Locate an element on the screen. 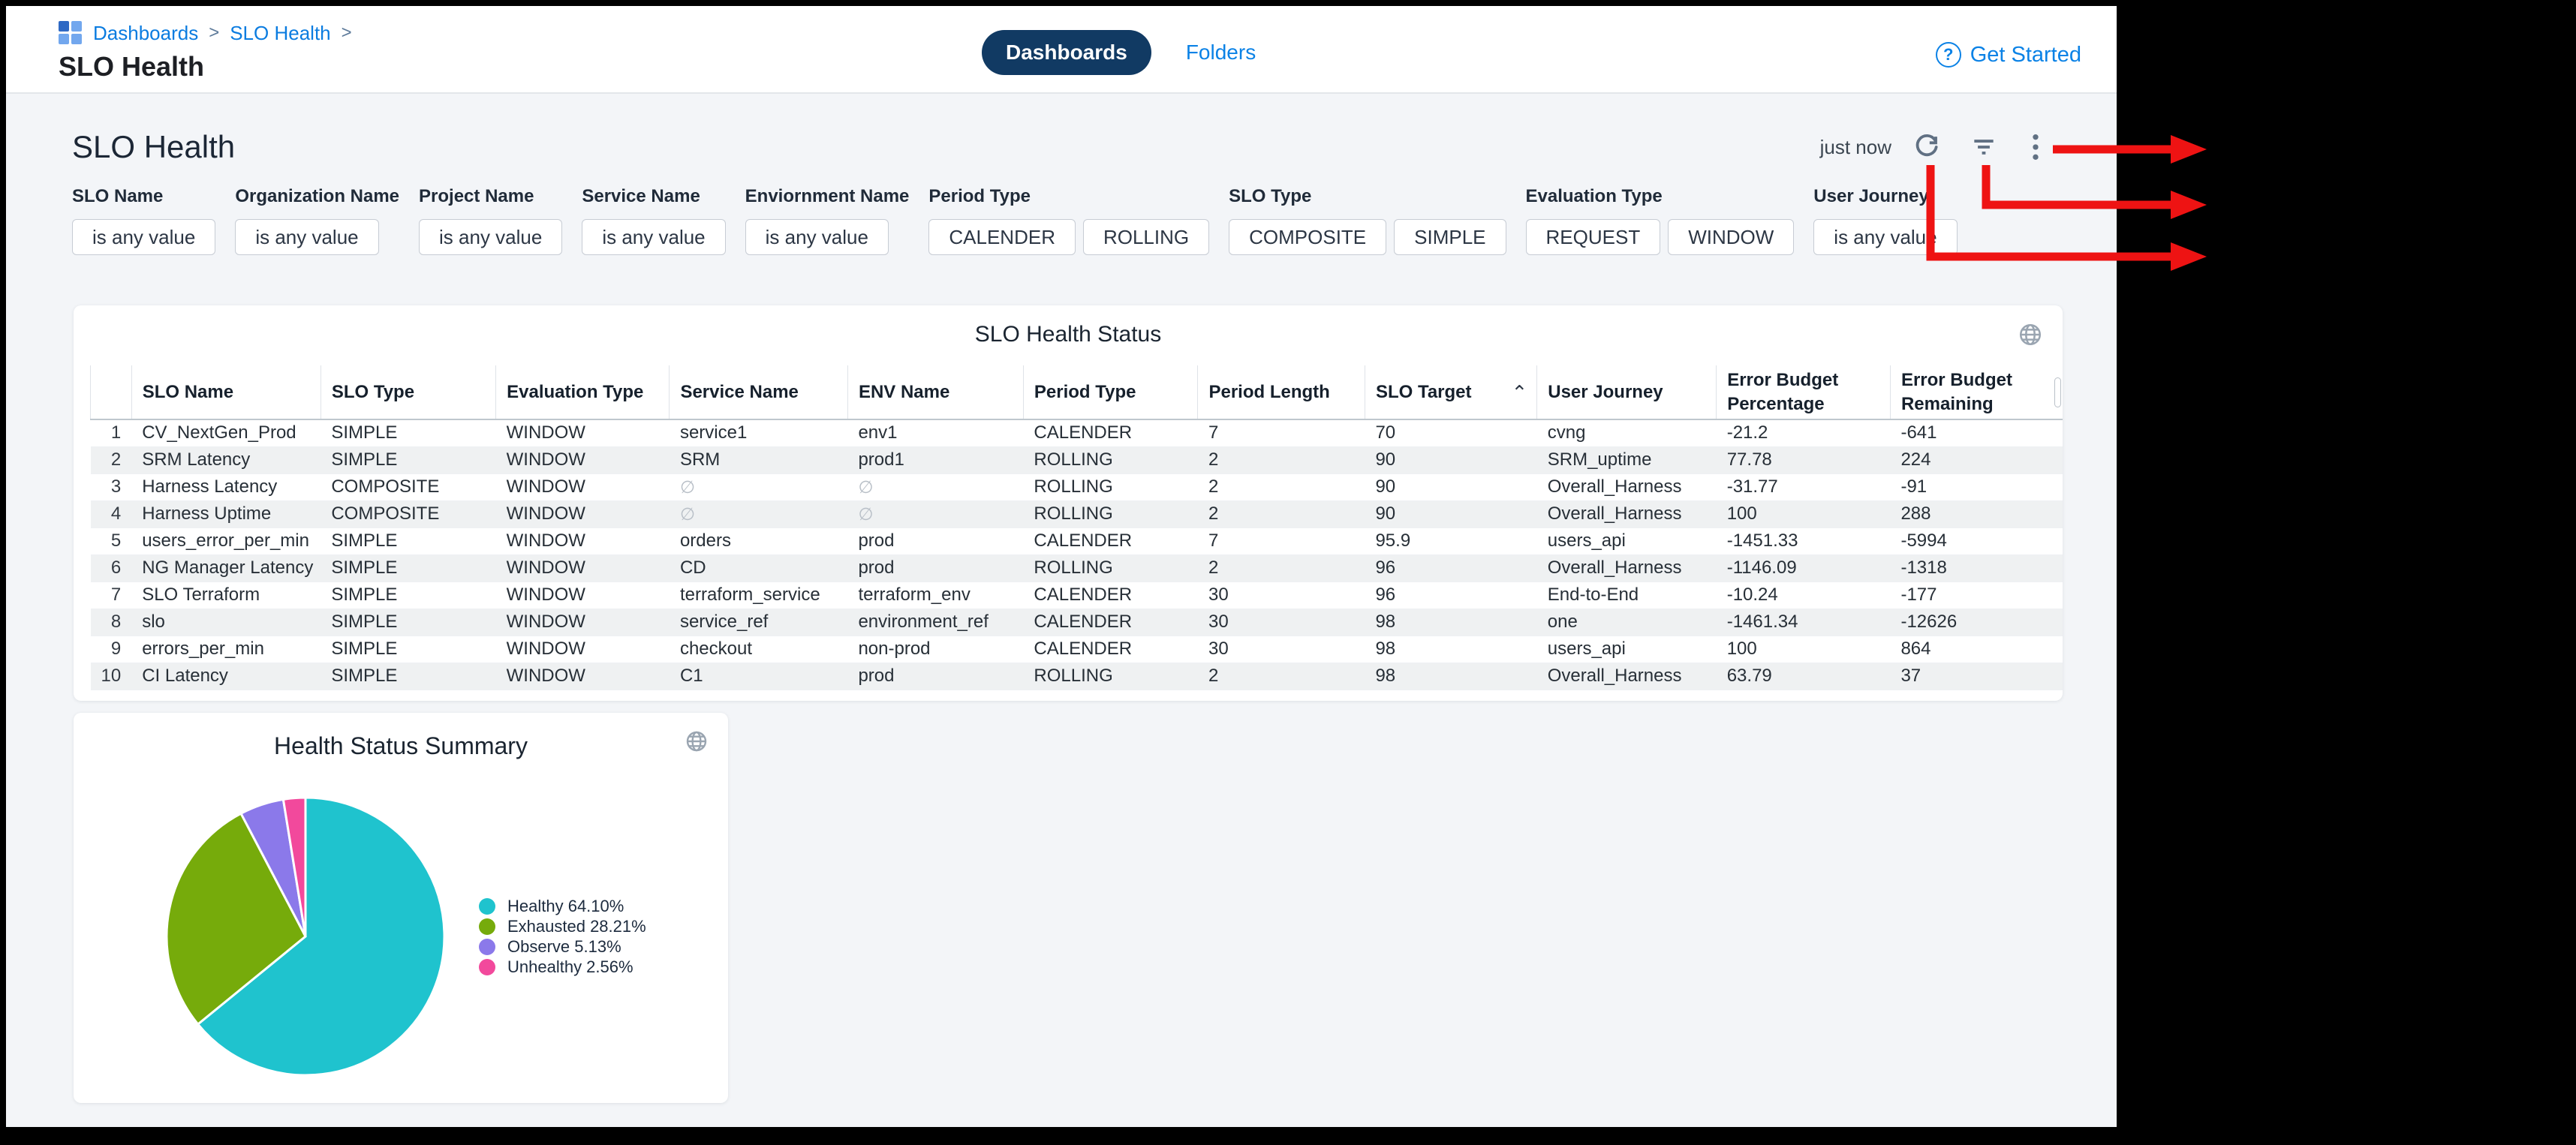 The height and width of the screenshot is (1145, 2576). pie-slice-healthy is located at coordinates (321, 936).